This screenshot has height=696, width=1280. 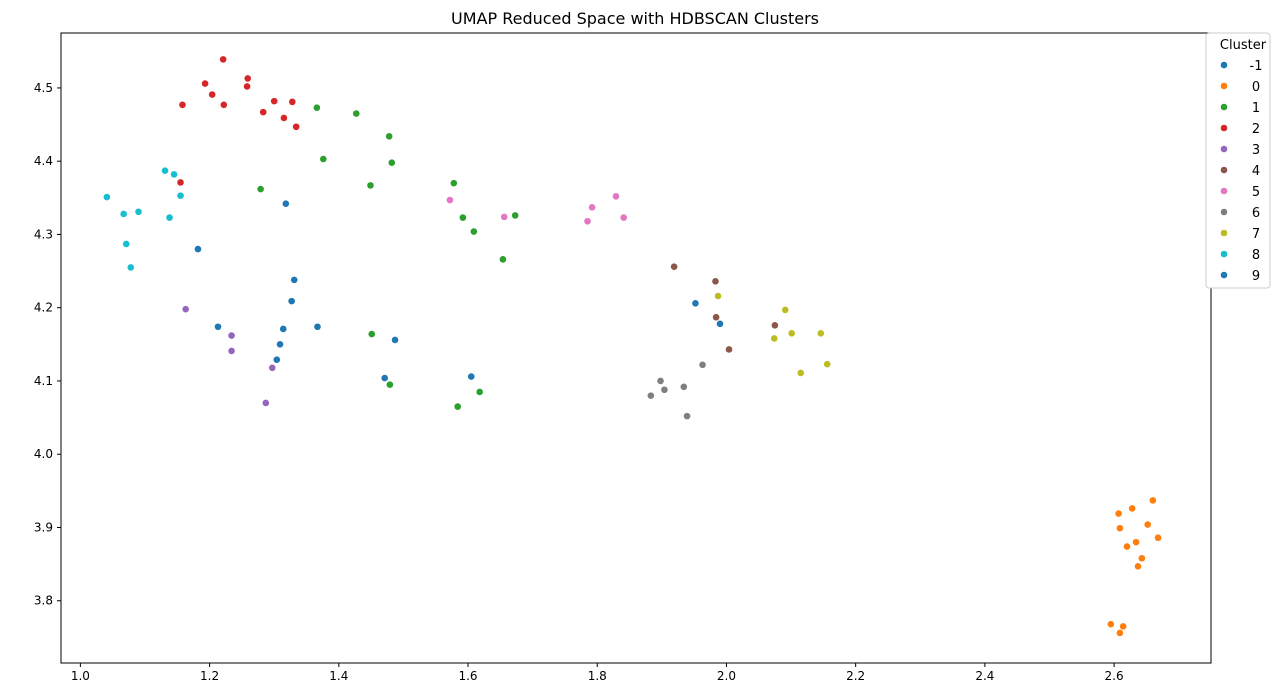 What do you see at coordinates (1241, 171) in the screenshot?
I see `legend-entries: -1 0 1 2 3 4 5 6 7 8 9` at bounding box center [1241, 171].